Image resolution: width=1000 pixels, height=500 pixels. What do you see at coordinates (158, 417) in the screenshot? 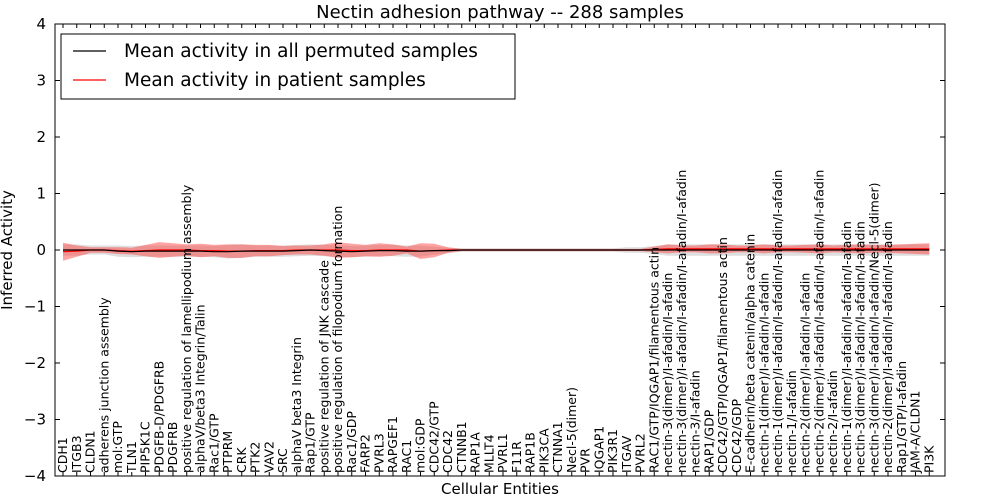
I see `category-label: PDGFB-D/PDGFRB` at bounding box center [158, 417].